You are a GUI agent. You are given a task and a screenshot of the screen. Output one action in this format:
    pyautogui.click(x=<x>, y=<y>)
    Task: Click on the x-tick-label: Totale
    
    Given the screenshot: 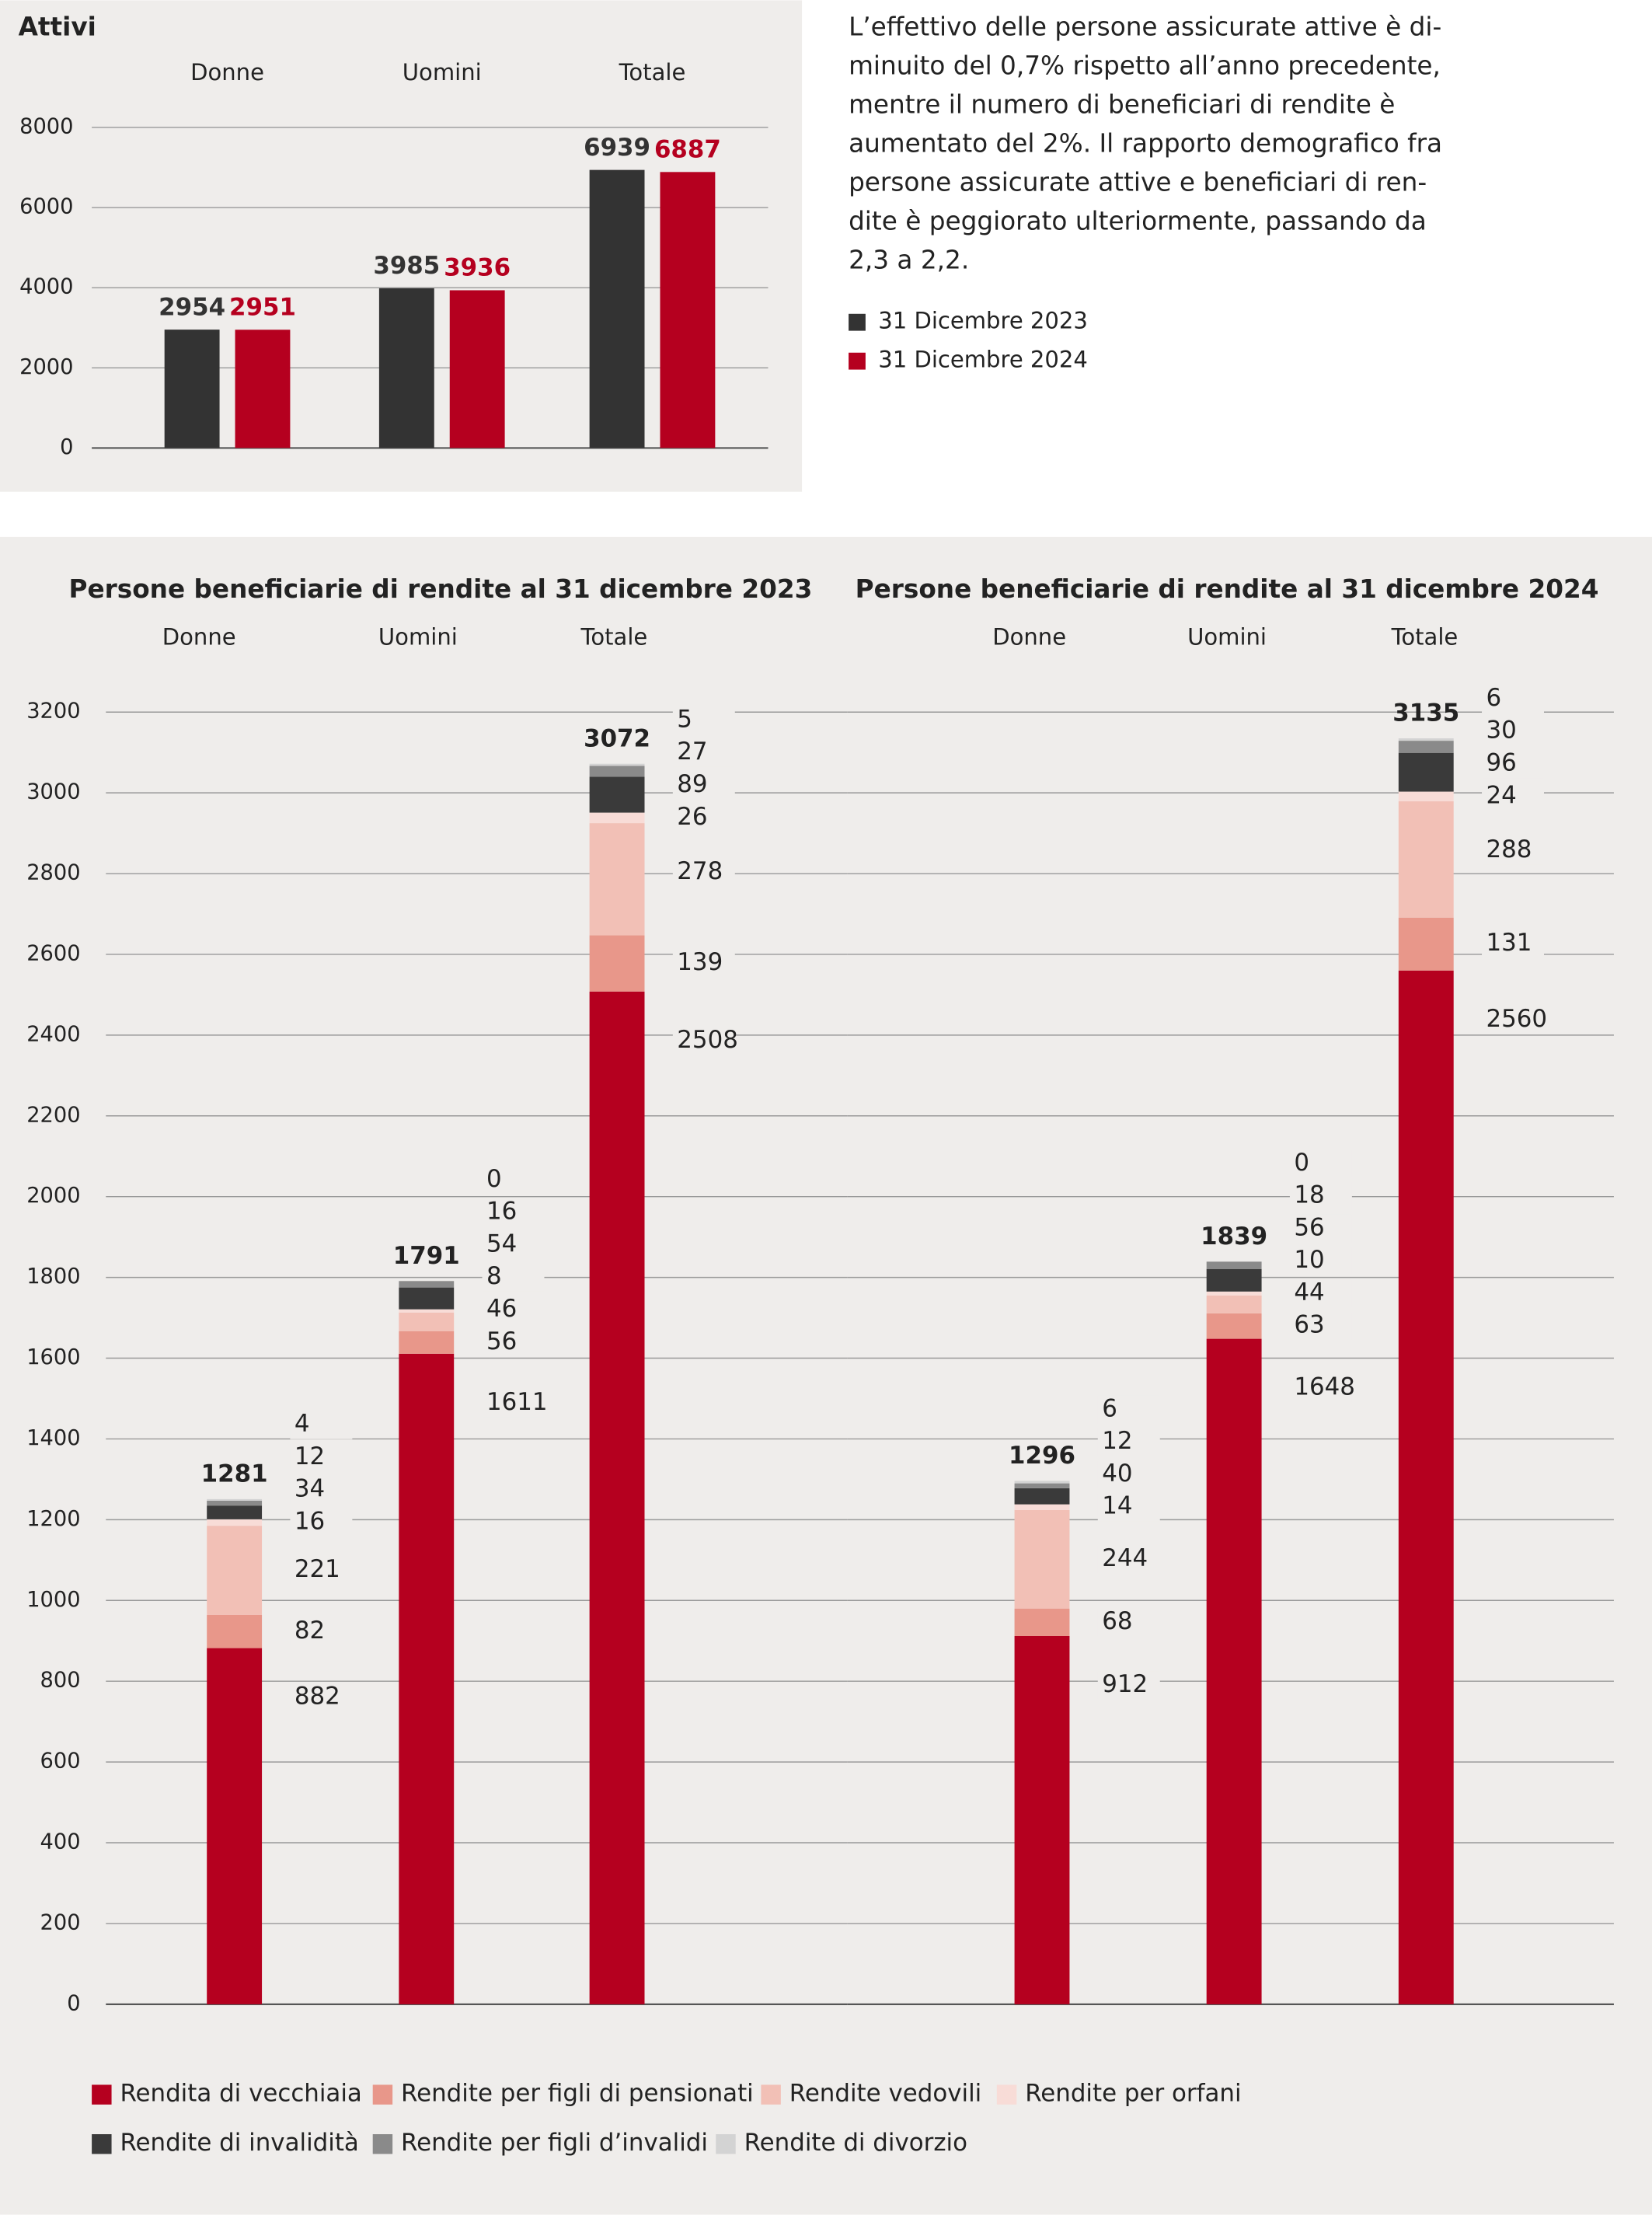 What is the action you would take?
    pyautogui.click(x=614, y=637)
    